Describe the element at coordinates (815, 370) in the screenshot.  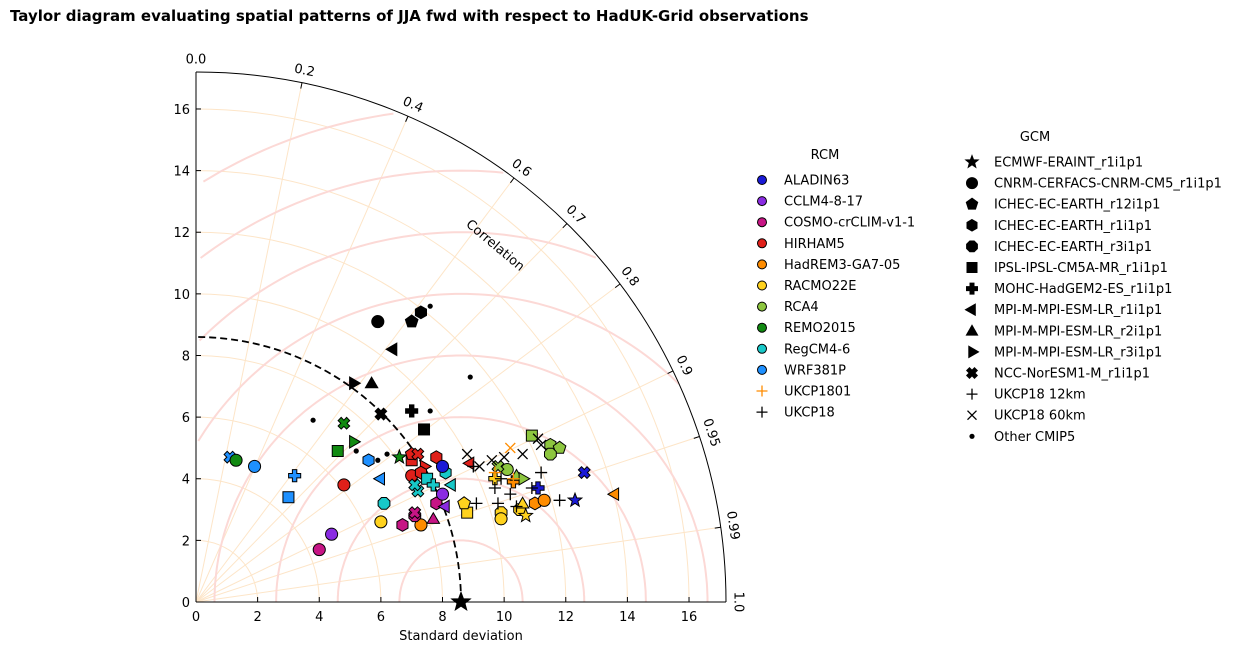
I see `legend-label: WRF381P` at that location.